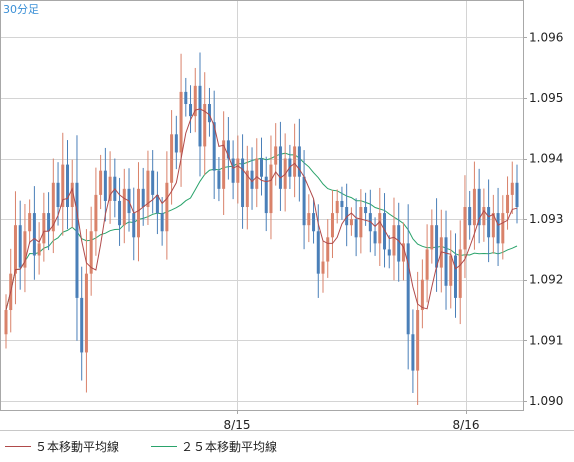 The width and height of the screenshot is (574, 462). What do you see at coordinates (62, 446) in the screenshot?
I see `legend-item: ５本移動平均線` at bounding box center [62, 446].